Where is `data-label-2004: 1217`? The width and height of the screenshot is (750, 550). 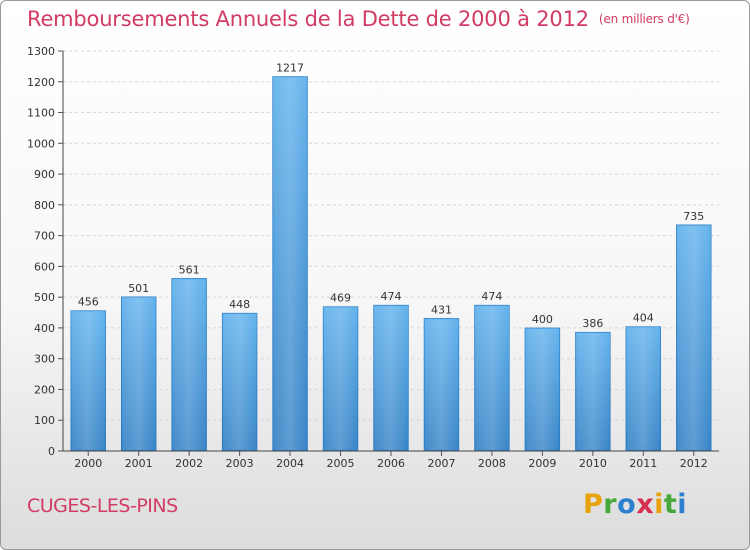 data-label-2004: 1217 is located at coordinates (290, 68).